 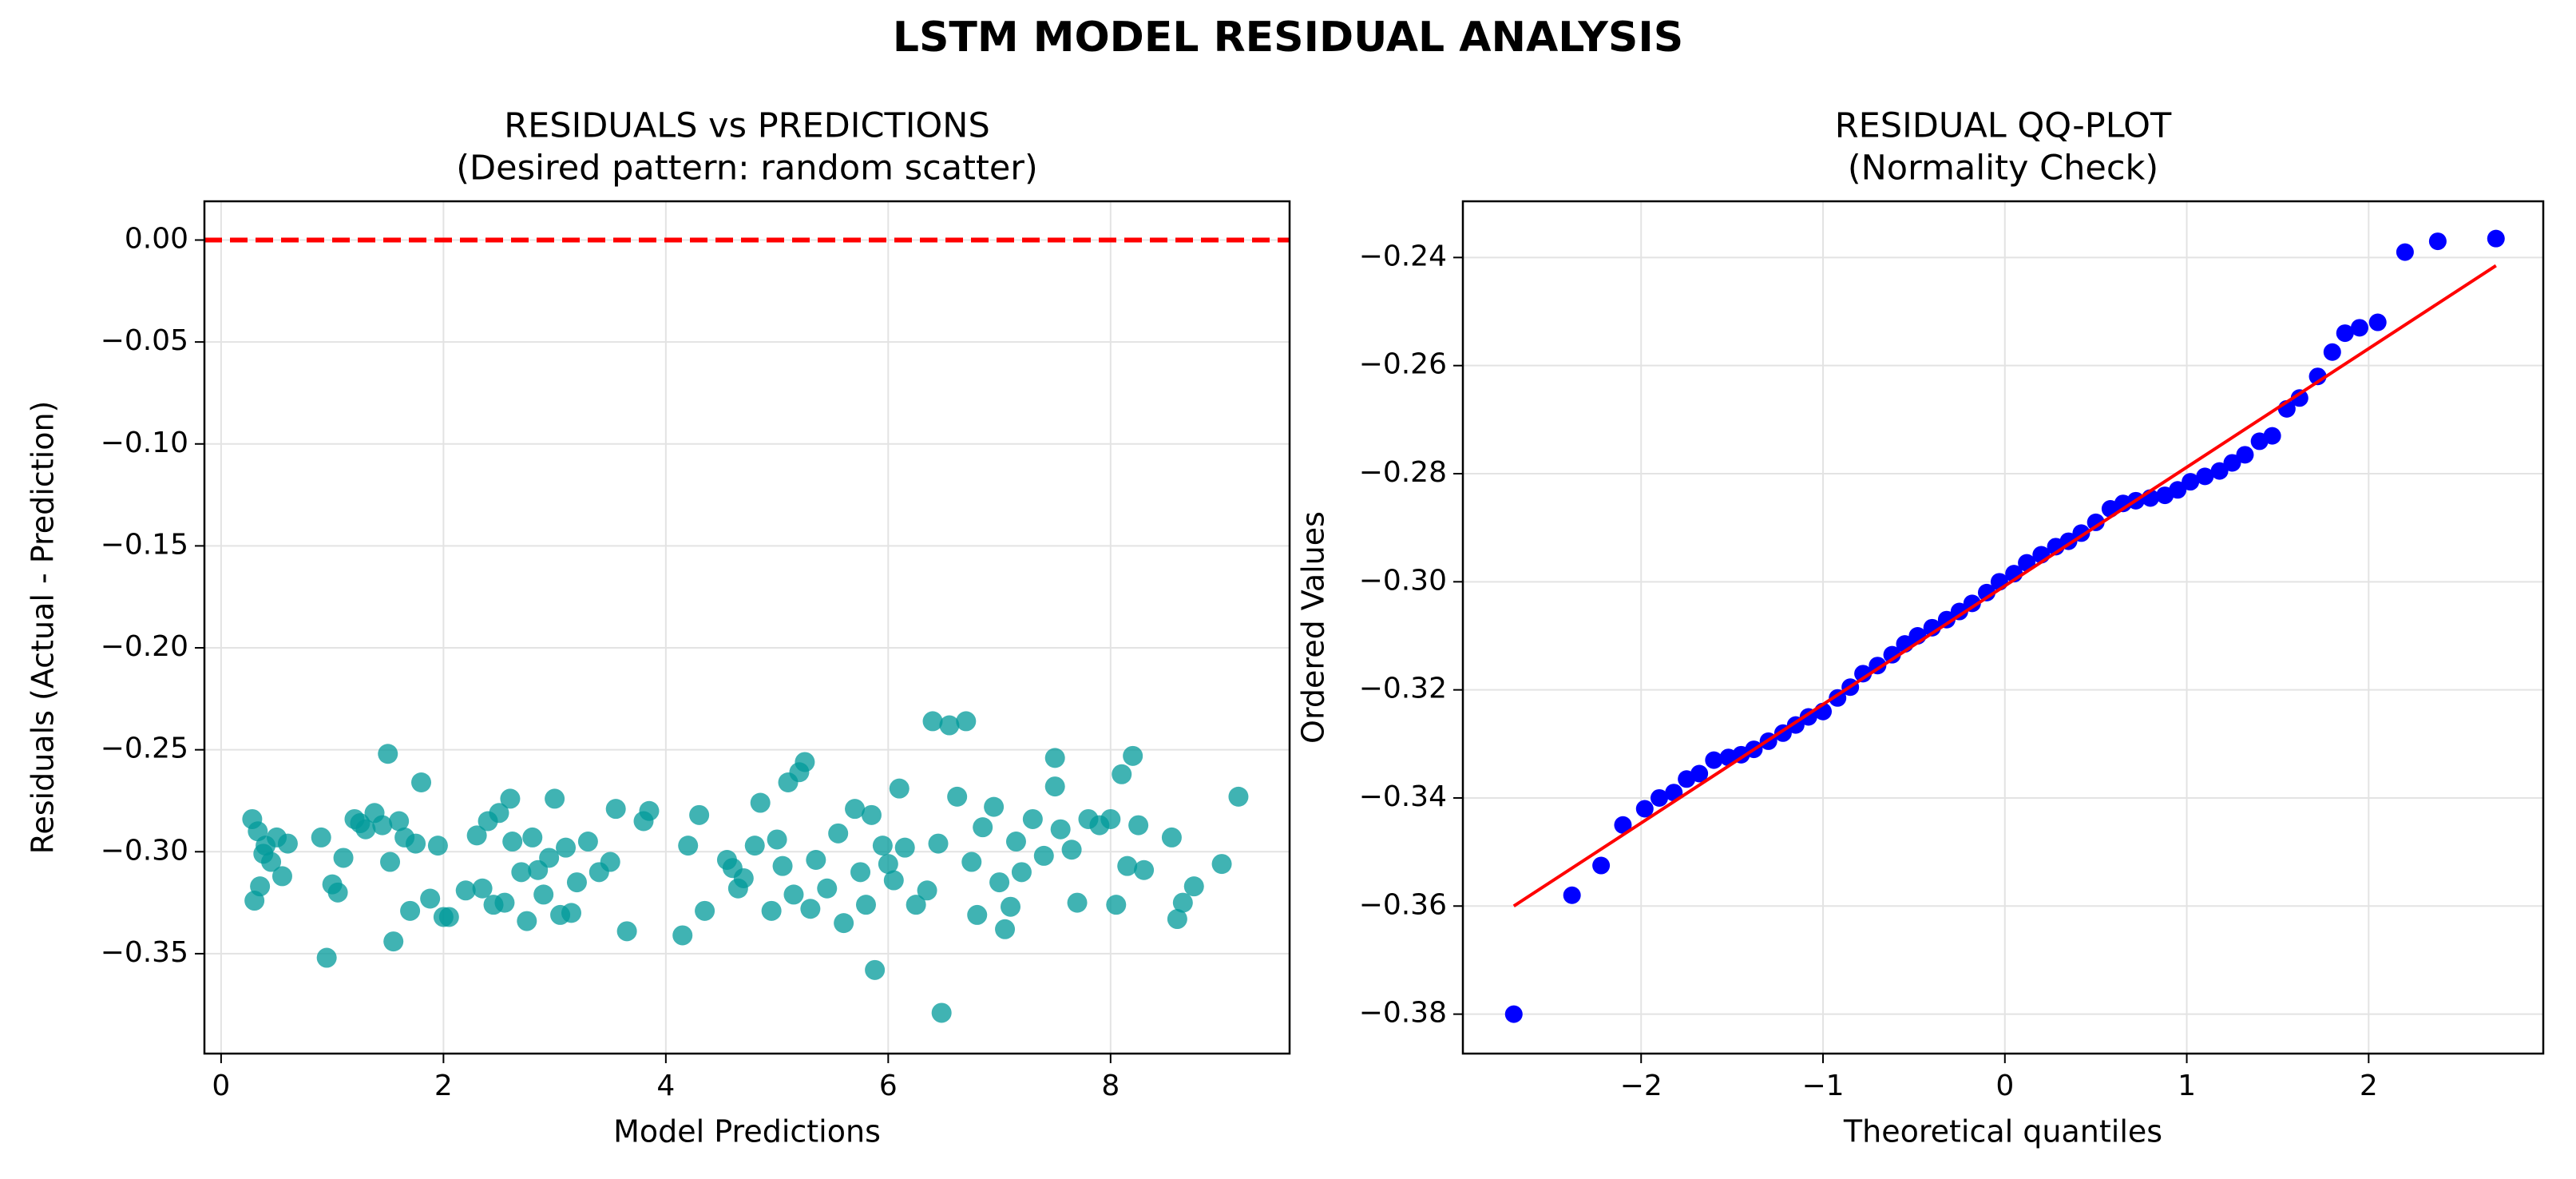 I want to click on x-tick-label: 4, so click(x=665, y=1086).